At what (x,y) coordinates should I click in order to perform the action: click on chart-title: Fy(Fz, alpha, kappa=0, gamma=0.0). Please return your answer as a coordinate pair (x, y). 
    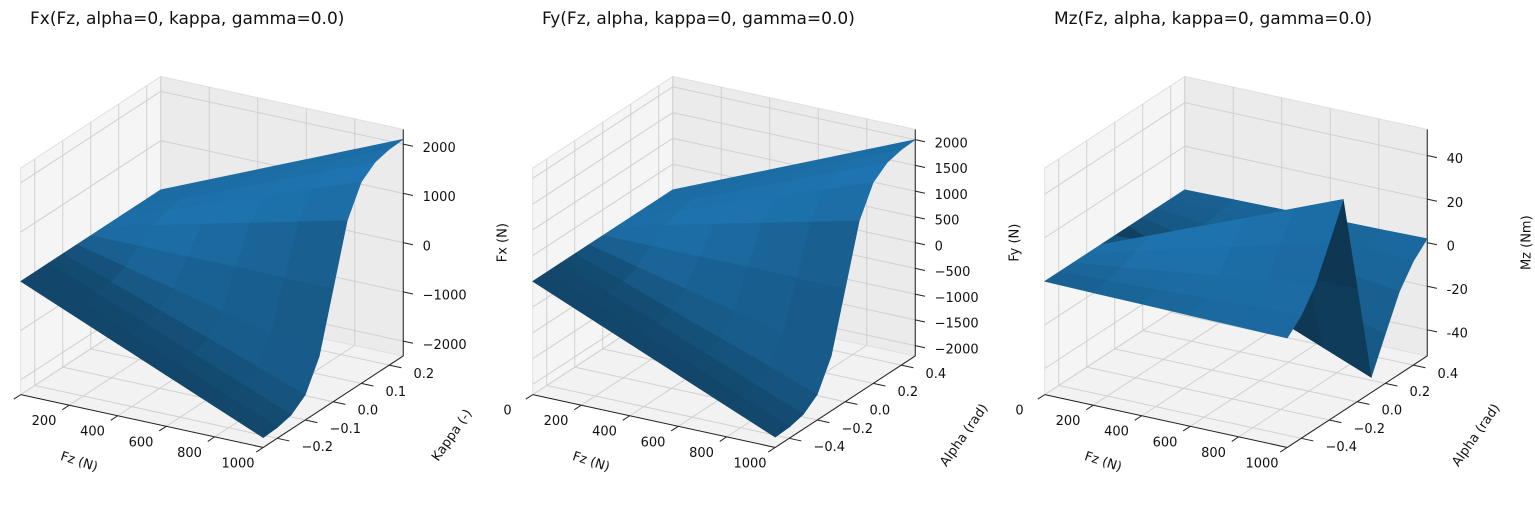
    Looking at the image, I should click on (698, 19).